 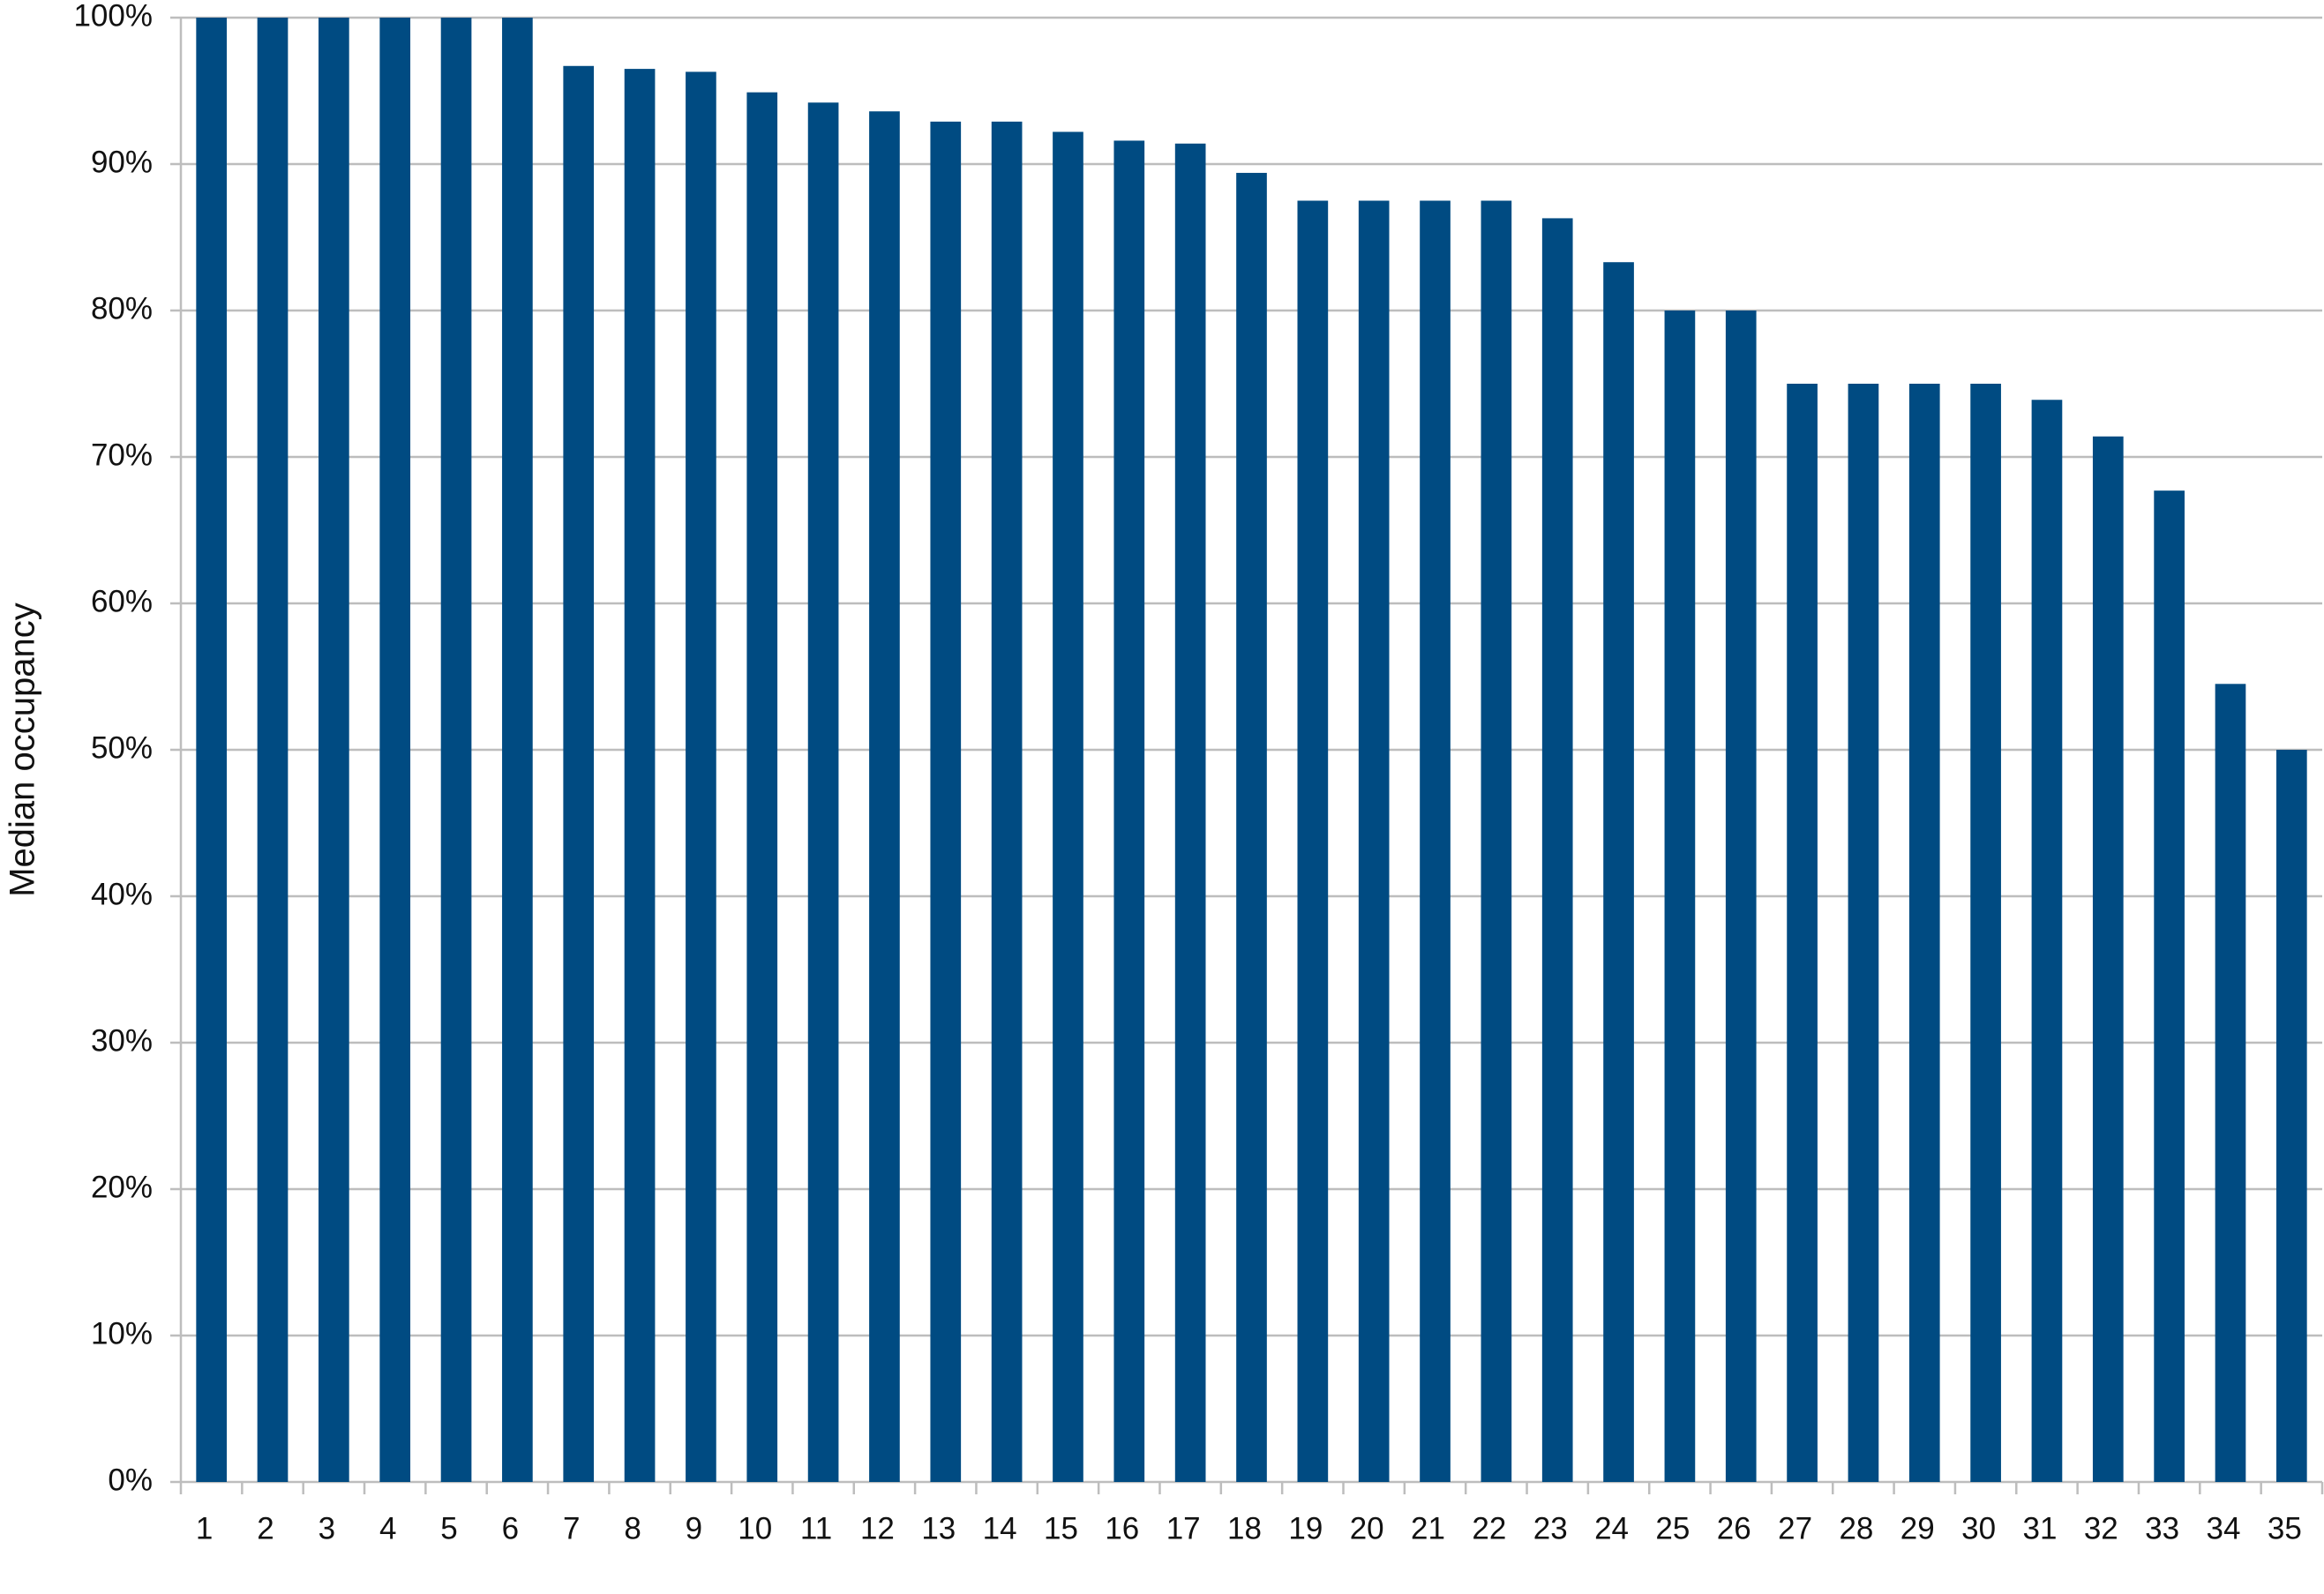 What do you see at coordinates (2285, 1528) in the screenshot?
I see `x-tick-label: 35` at bounding box center [2285, 1528].